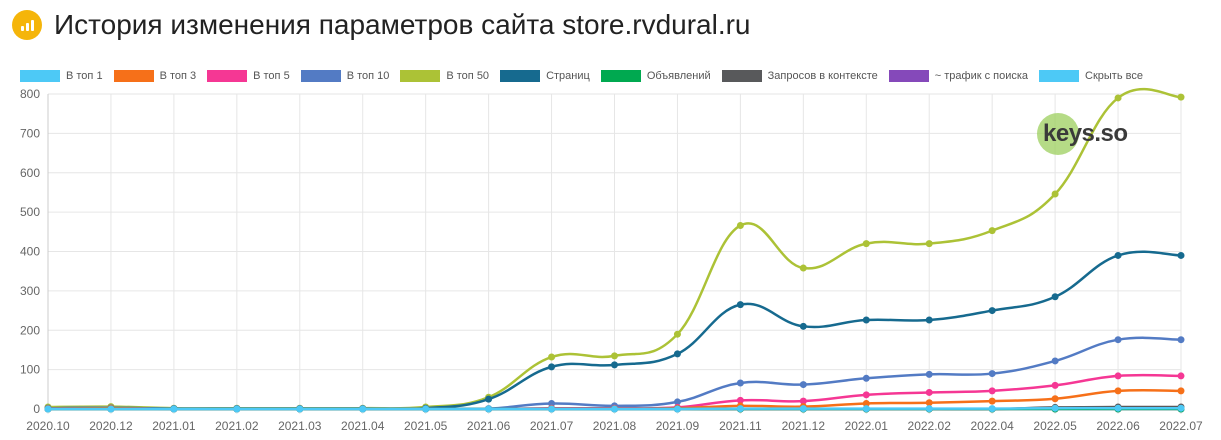 This screenshot has height=440, width=1221. Describe the element at coordinates (271, 76) in the screenshot. I see `legend-label: В топ 5` at that location.